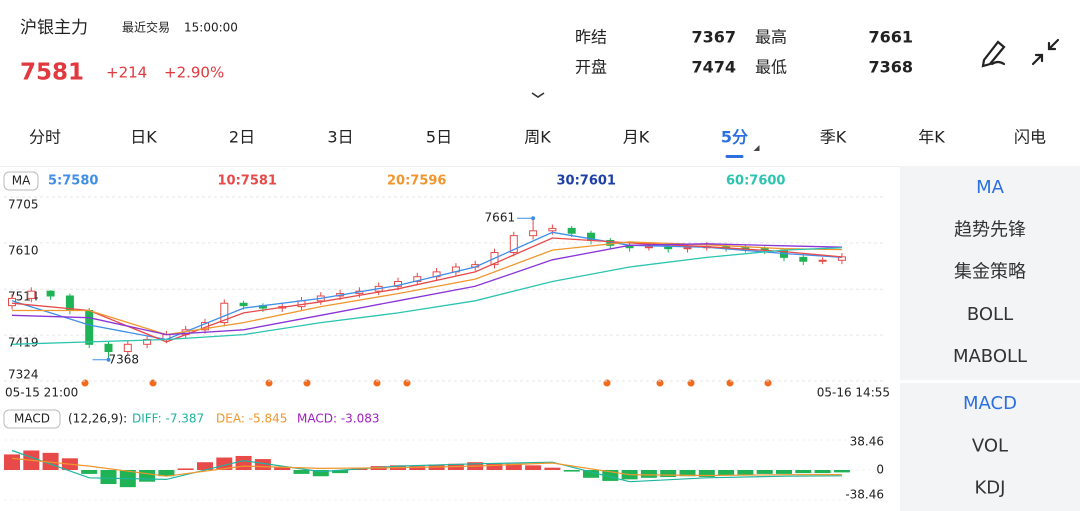  I want to click on stat-label: 最高, so click(771, 37).